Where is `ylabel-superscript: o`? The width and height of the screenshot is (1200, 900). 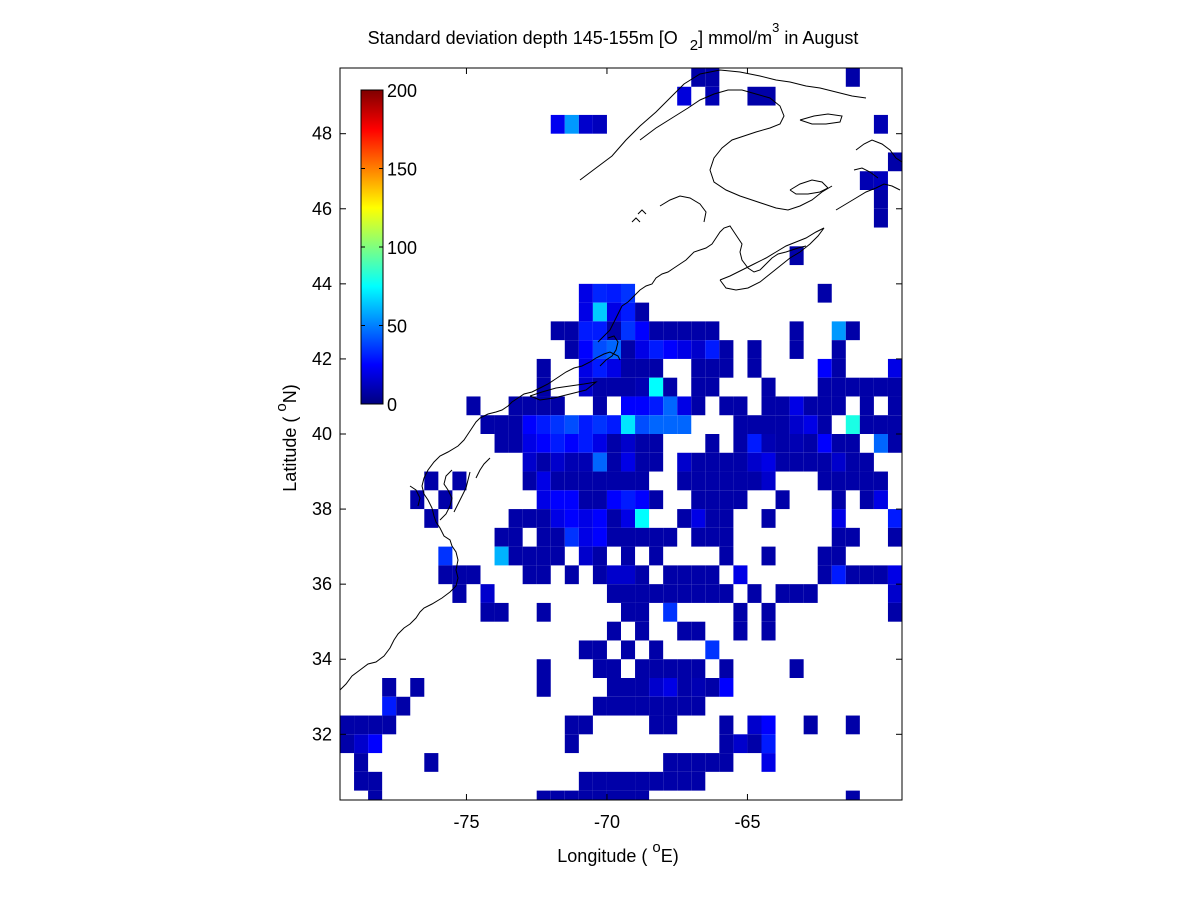 ylabel-superscript: o is located at coordinates (281, 407).